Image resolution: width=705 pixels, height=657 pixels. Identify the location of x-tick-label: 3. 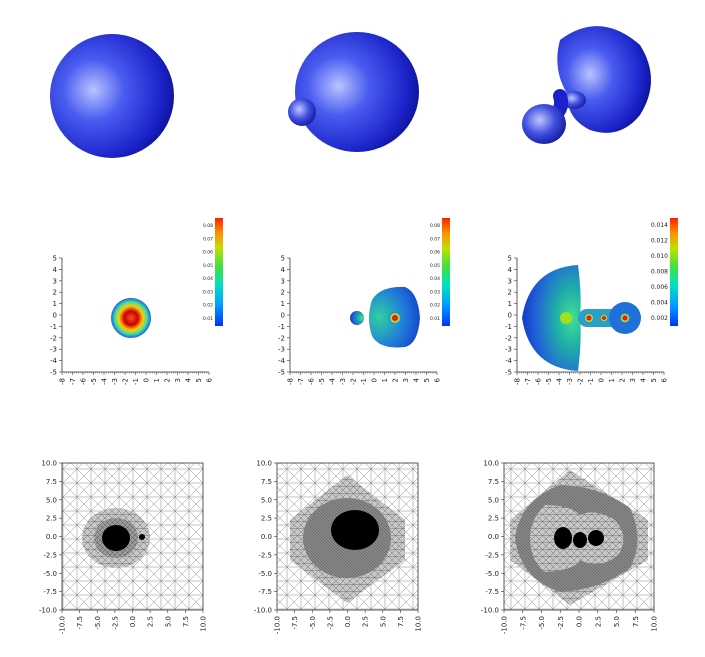
(406, 380).